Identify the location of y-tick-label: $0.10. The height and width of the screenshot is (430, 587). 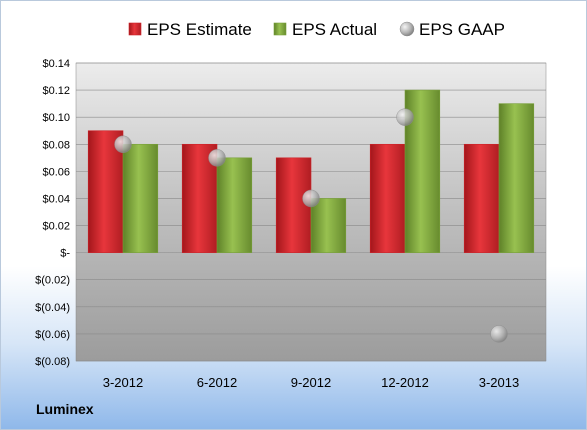
(56, 118).